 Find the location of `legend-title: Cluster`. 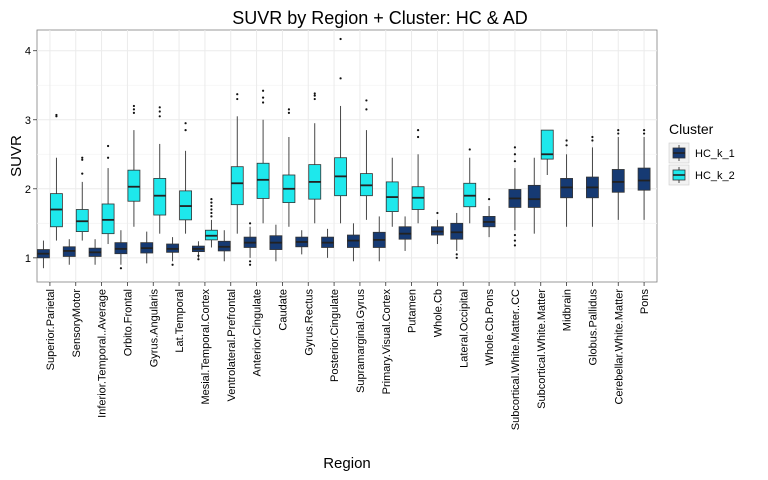

legend-title: Cluster is located at coordinates (691, 129).